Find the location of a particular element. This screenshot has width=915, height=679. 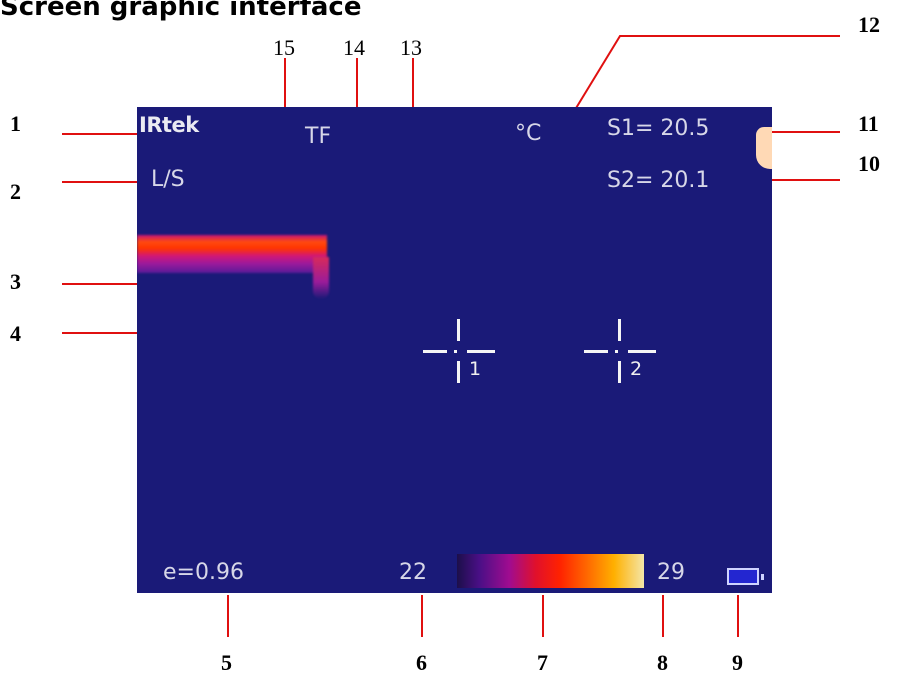

callout-11: 11 is located at coordinates (868, 123).